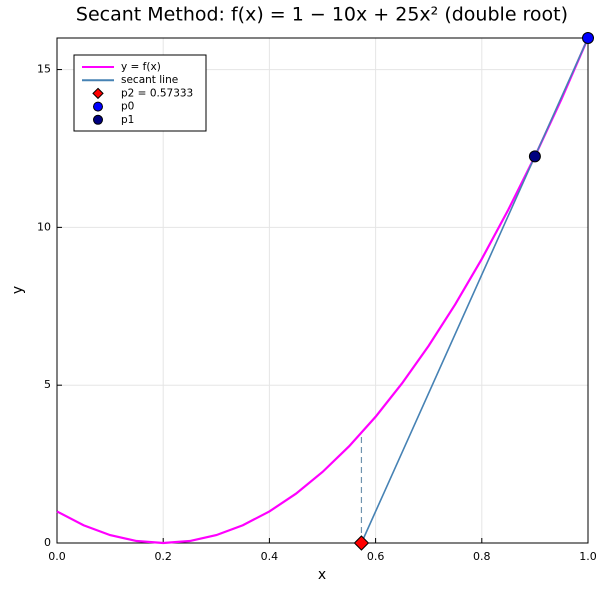  Describe the element at coordinates (149, 80) in the screenshot. I see `legend-label: secant line` at that location.